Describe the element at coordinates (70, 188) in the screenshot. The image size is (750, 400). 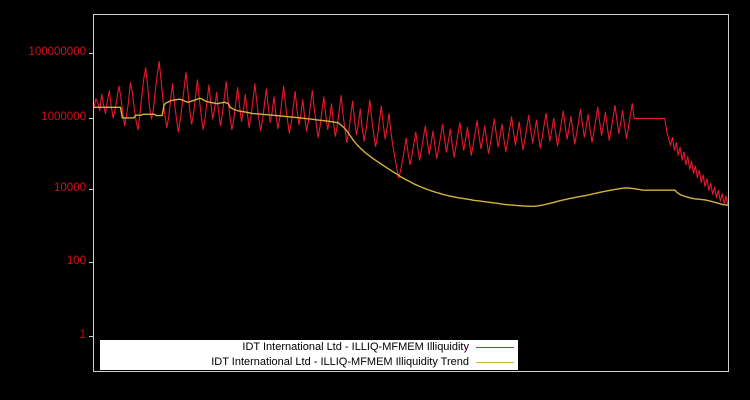
I see `y-tick-label: 10000` at that location.